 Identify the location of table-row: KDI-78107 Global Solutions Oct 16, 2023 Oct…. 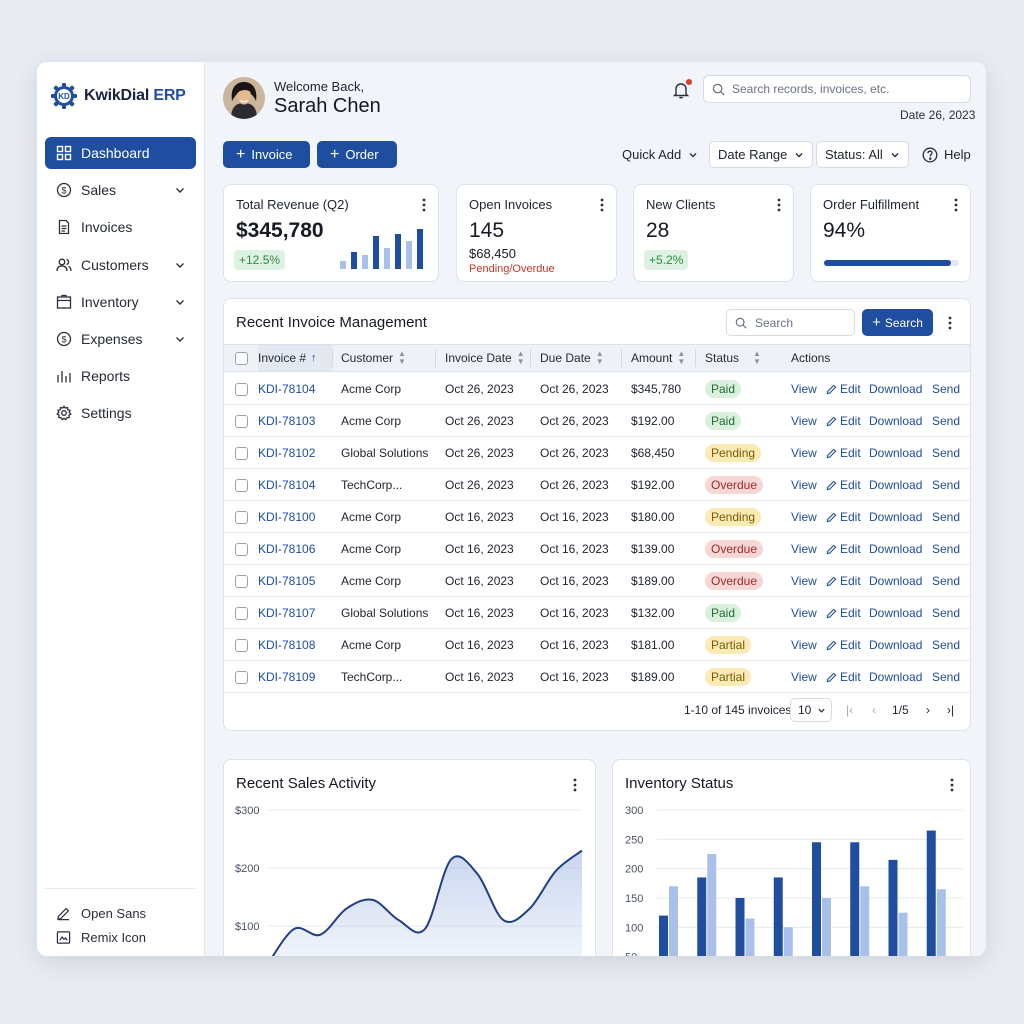
(597, 613).